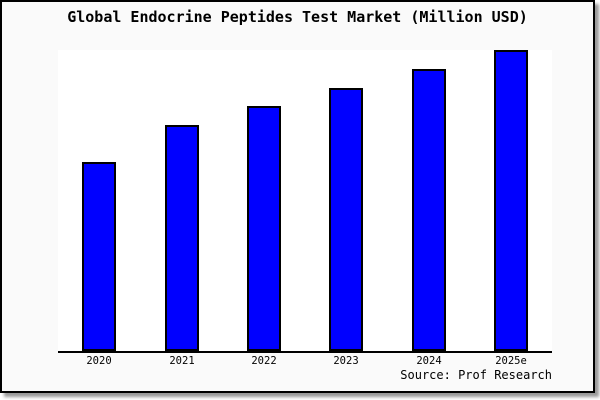 This screenshot has height=400, width=600. Describe the element at coordinates (346, 361) in the screenshot. I see `x-axis-label-2023: 2023` at that location.